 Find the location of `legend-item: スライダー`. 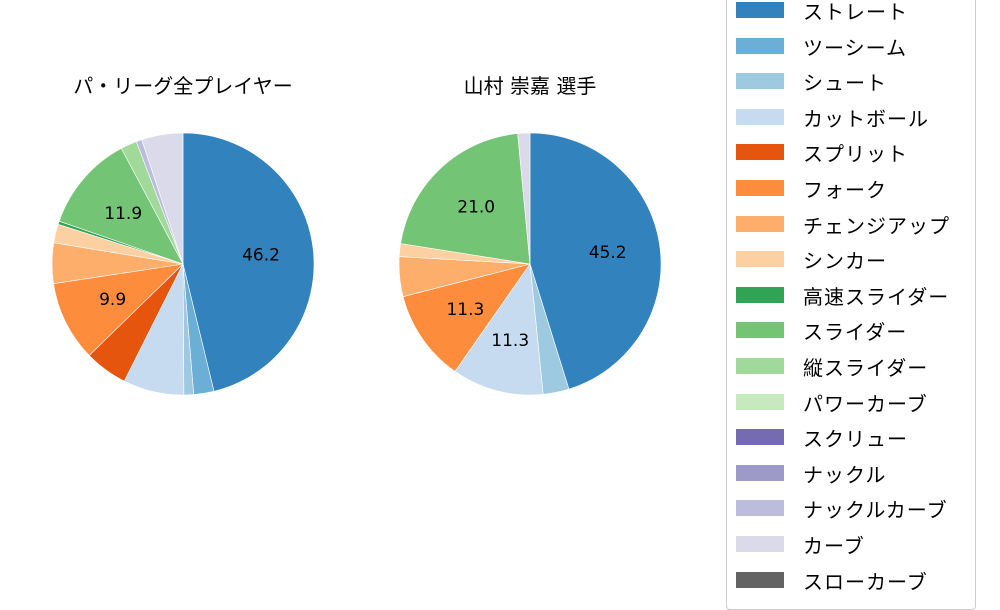

legend-item: スライダー is located at coordinates (851, 330).